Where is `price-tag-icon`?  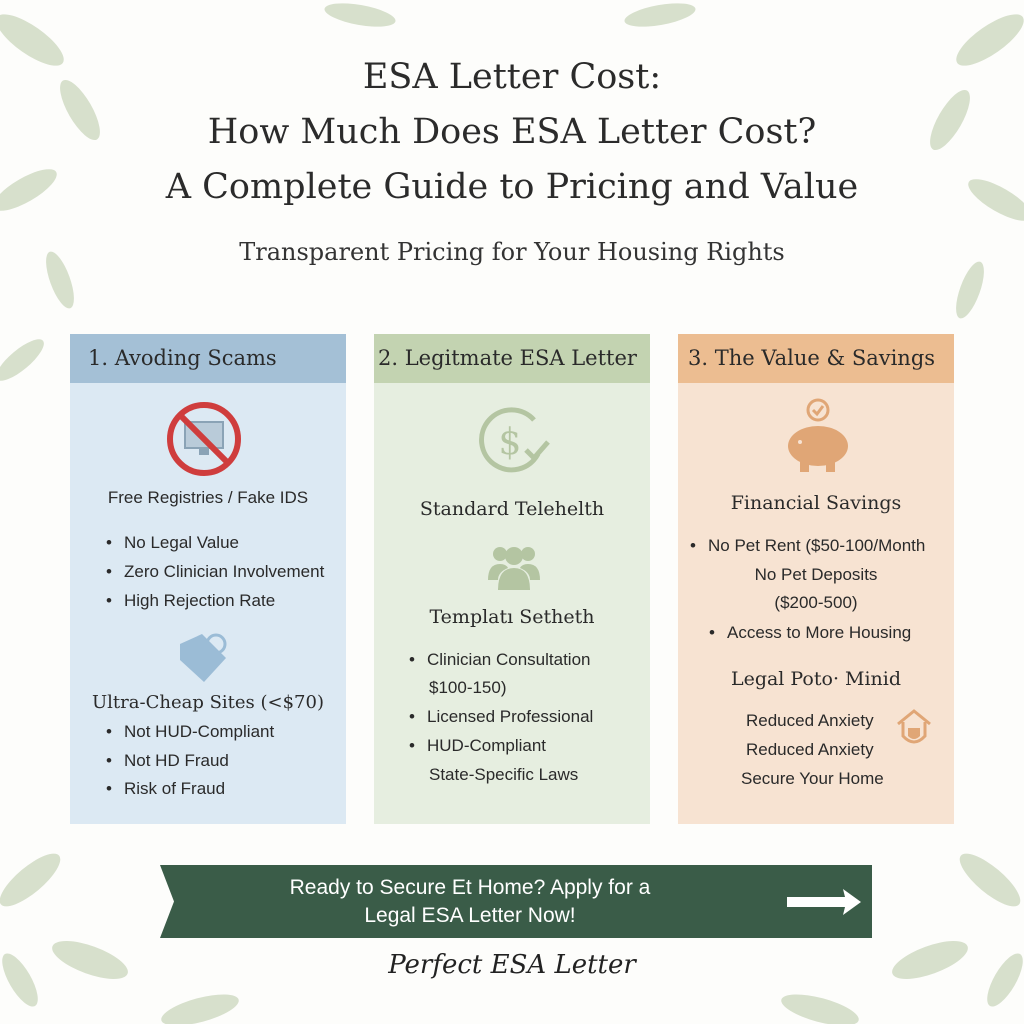 price-tag-icon is located at coordinates (203, 657).